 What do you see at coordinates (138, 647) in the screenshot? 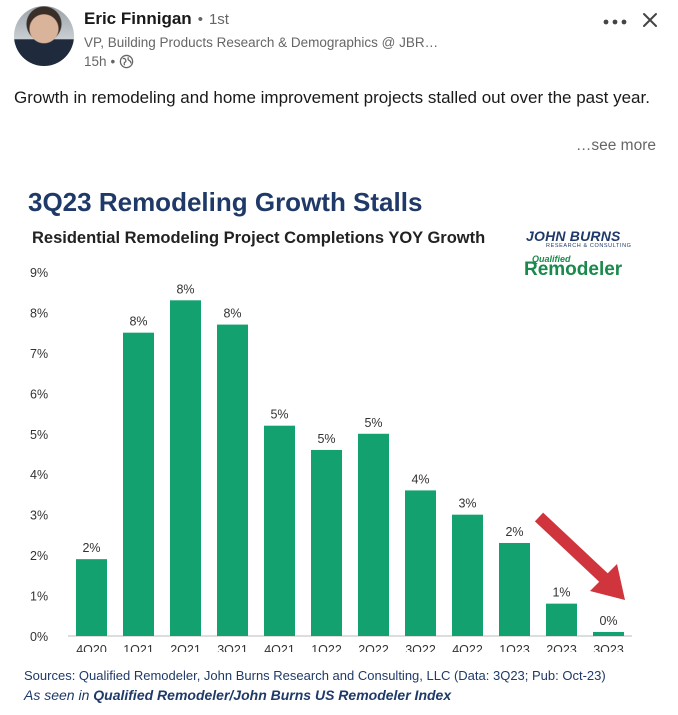
I see `x-tick-label: 1Q21` at bounding box center [138, 647].